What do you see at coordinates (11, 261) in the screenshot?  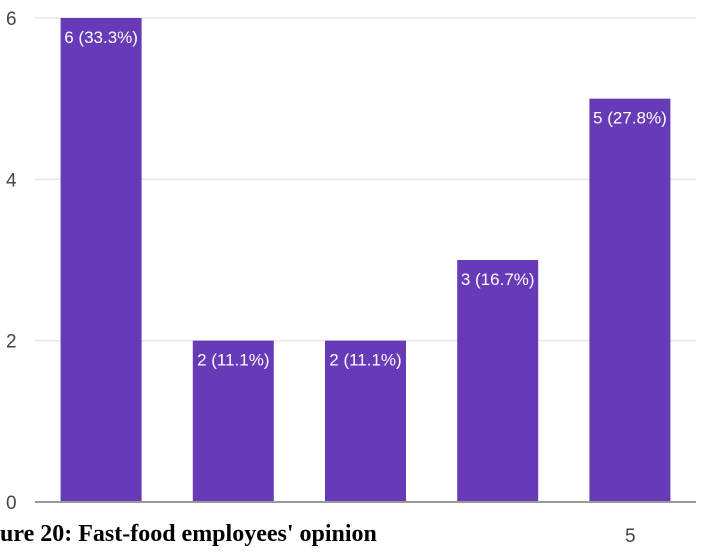 I see `y-axis-ticks: 0 2 4 6` at bounding box center [11, 261].